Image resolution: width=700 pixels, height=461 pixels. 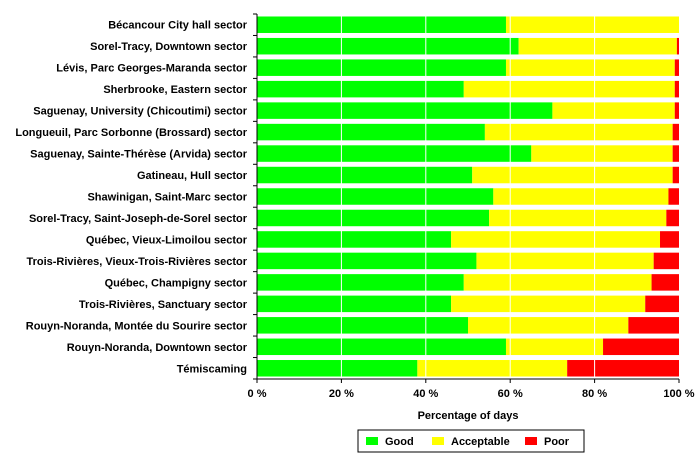 What do you see at coordinates (212, 369) in the screenshot?
I see `category-label: Témiscaming` at bounding box center [212, 369].